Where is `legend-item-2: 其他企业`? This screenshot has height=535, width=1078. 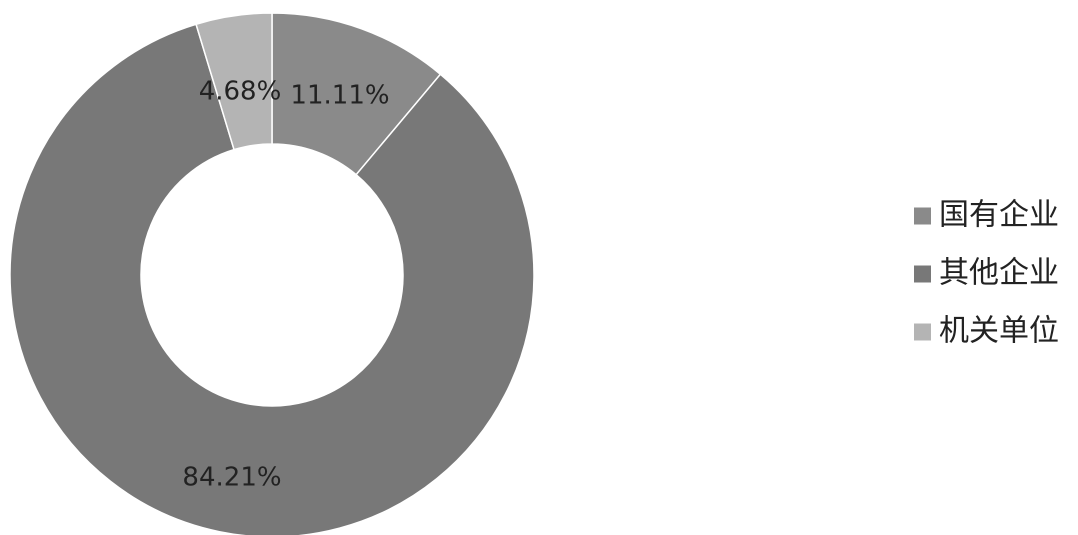
legend-item-2: 其他企业 is located at coordinates (986, 273).